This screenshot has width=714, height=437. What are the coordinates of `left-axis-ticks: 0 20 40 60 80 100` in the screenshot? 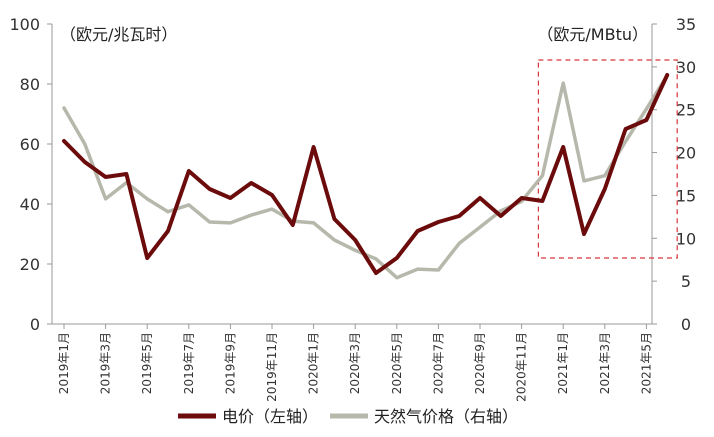 It's located at (30, 174).